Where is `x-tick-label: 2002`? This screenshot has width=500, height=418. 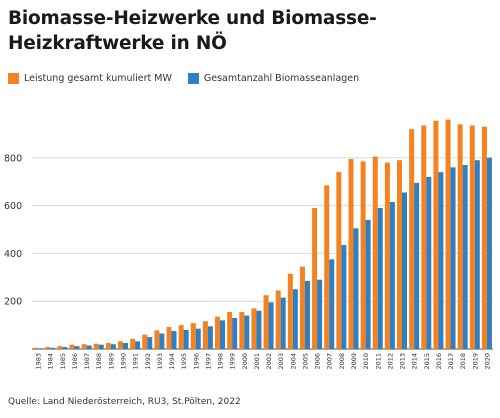 x-tick-label: 2002 is located at coordinates (269, 361).